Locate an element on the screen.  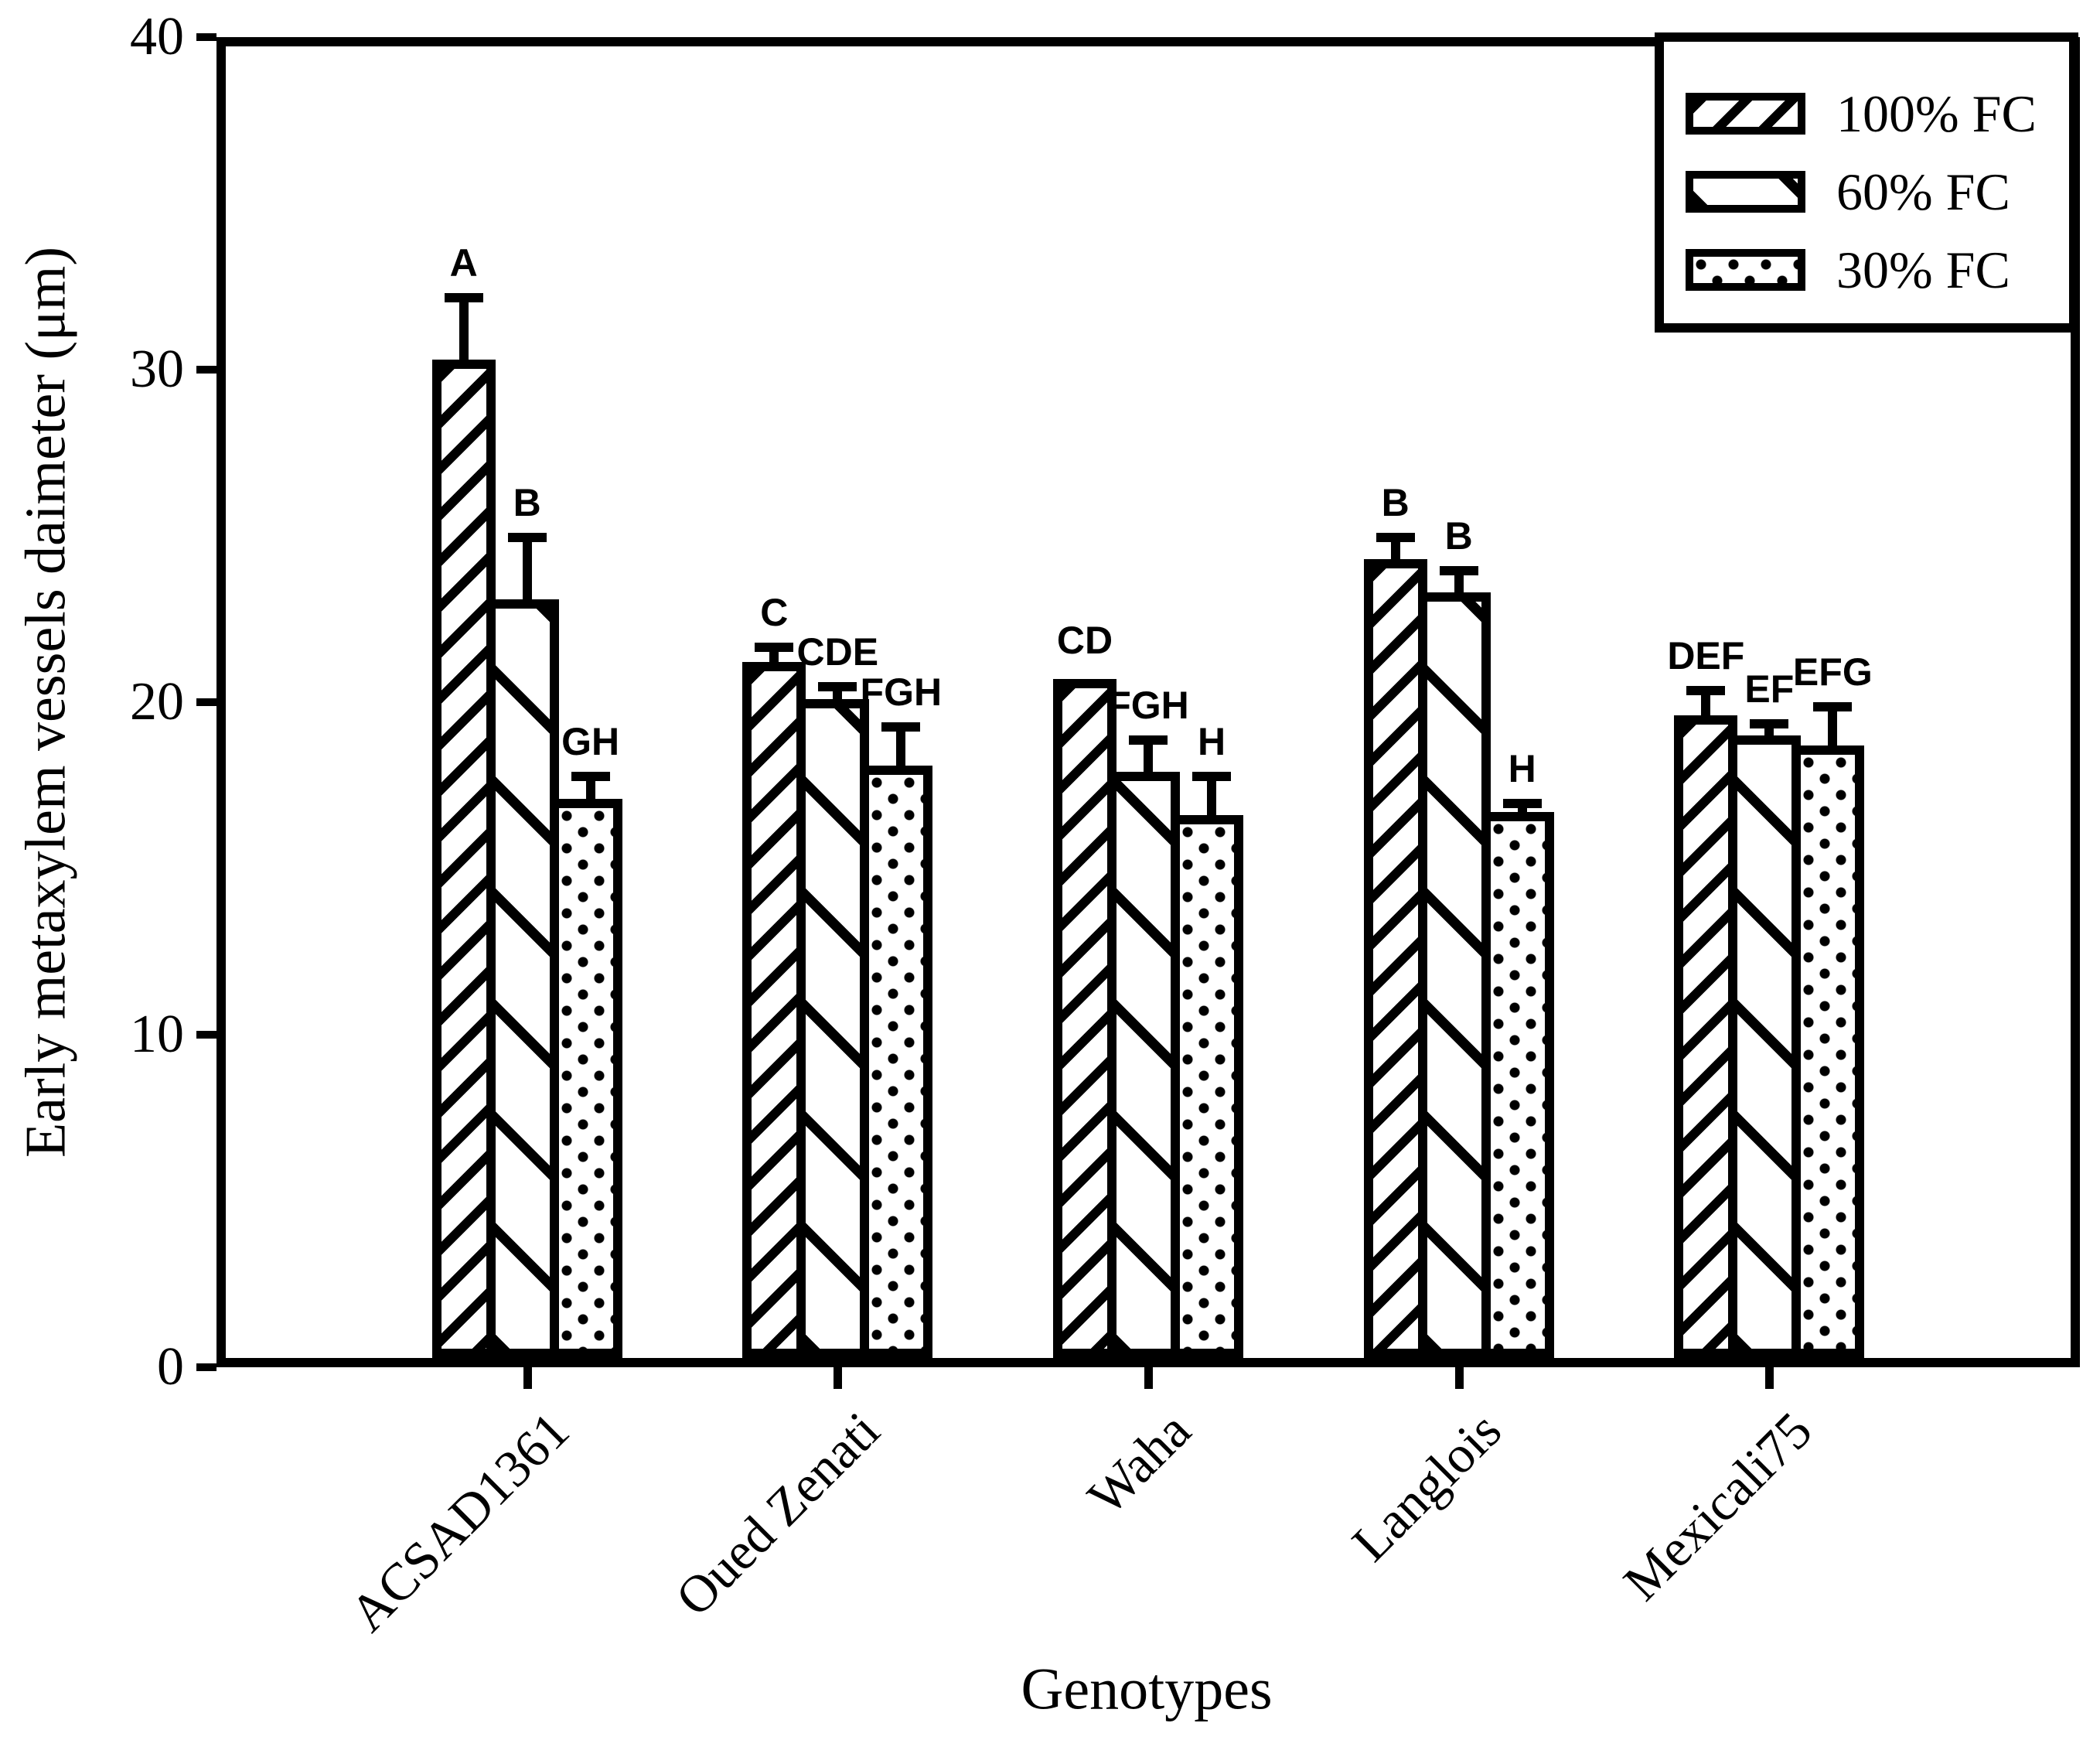
bar-Oued-Zenati-100%-FC is located at coordinates (774, 1010).